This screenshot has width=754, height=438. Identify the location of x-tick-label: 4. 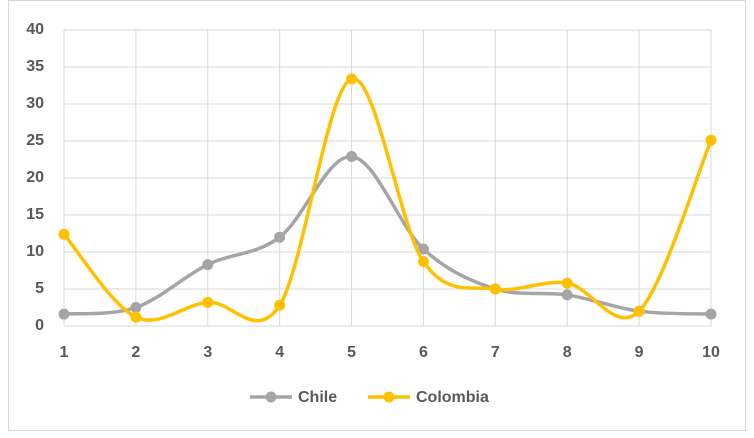
(279, 352).